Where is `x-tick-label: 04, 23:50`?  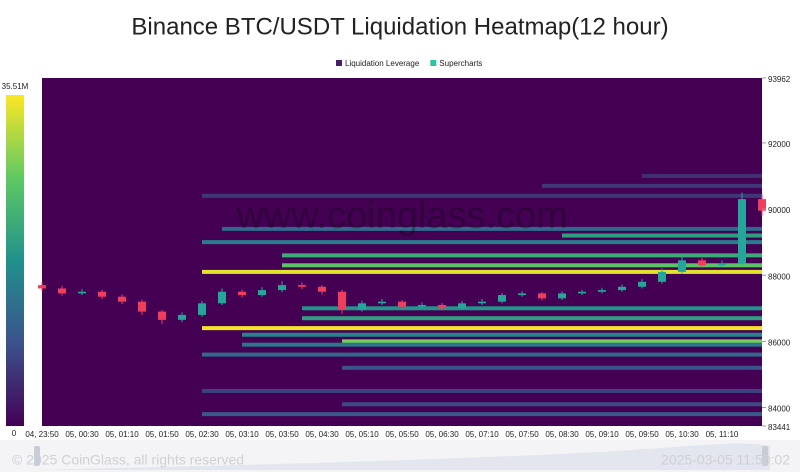 x-tick-label: 04, 23:50 is located at coordinates (42, 434).